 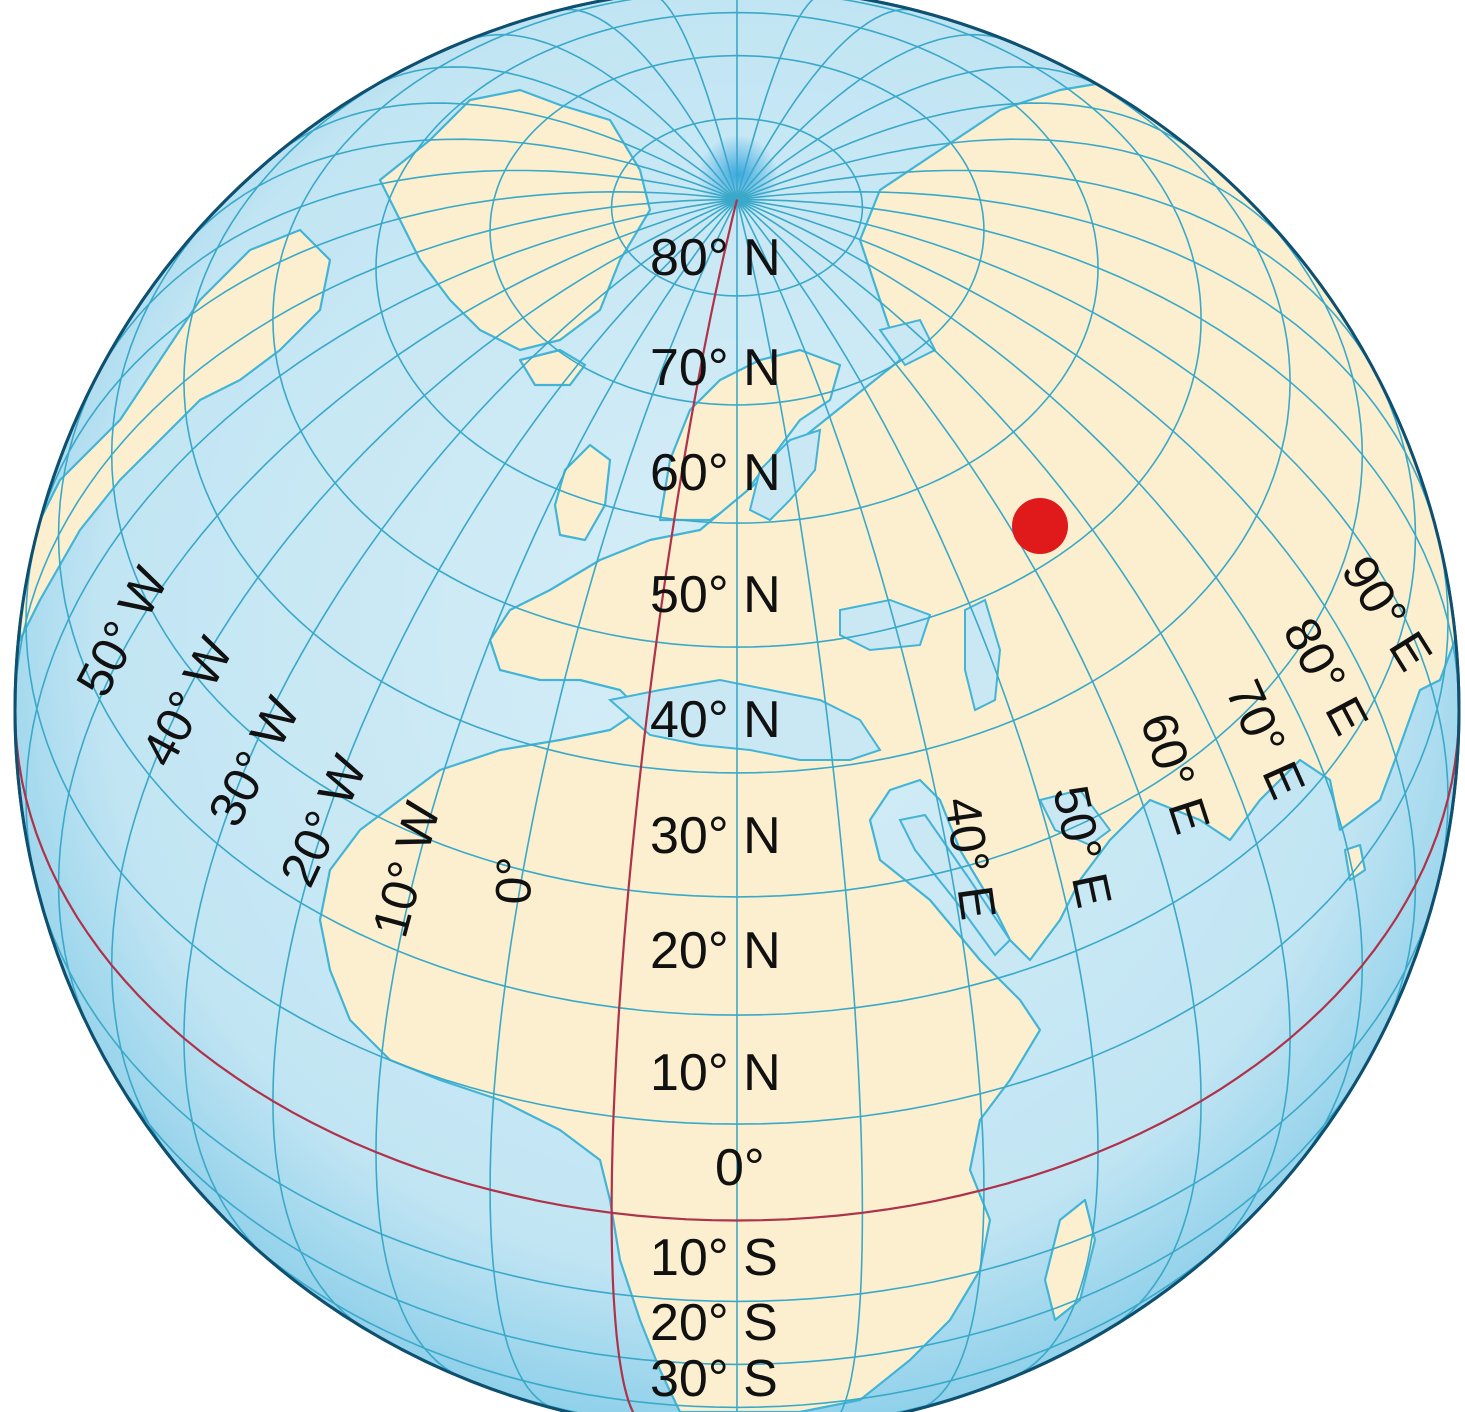 What do you see at coordinates (955, 885) in the screenshot?
I see `red-sea` at bounding box center [955, 885].